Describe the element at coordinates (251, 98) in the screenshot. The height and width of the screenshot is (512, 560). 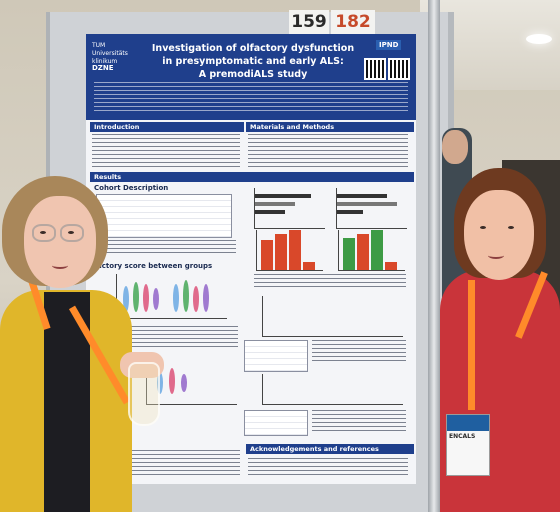
I see `poster-authors` at that location.